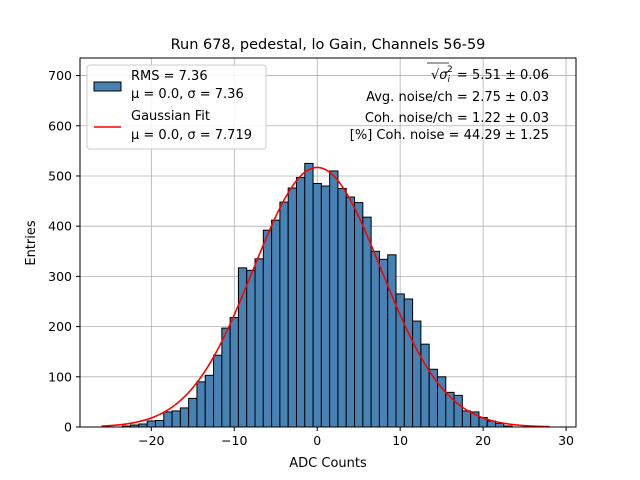 The image size is (640, 480). Describe the element at coordinates (234, 440) in the screenshot. I see `x-tick-label: −10` at that location.